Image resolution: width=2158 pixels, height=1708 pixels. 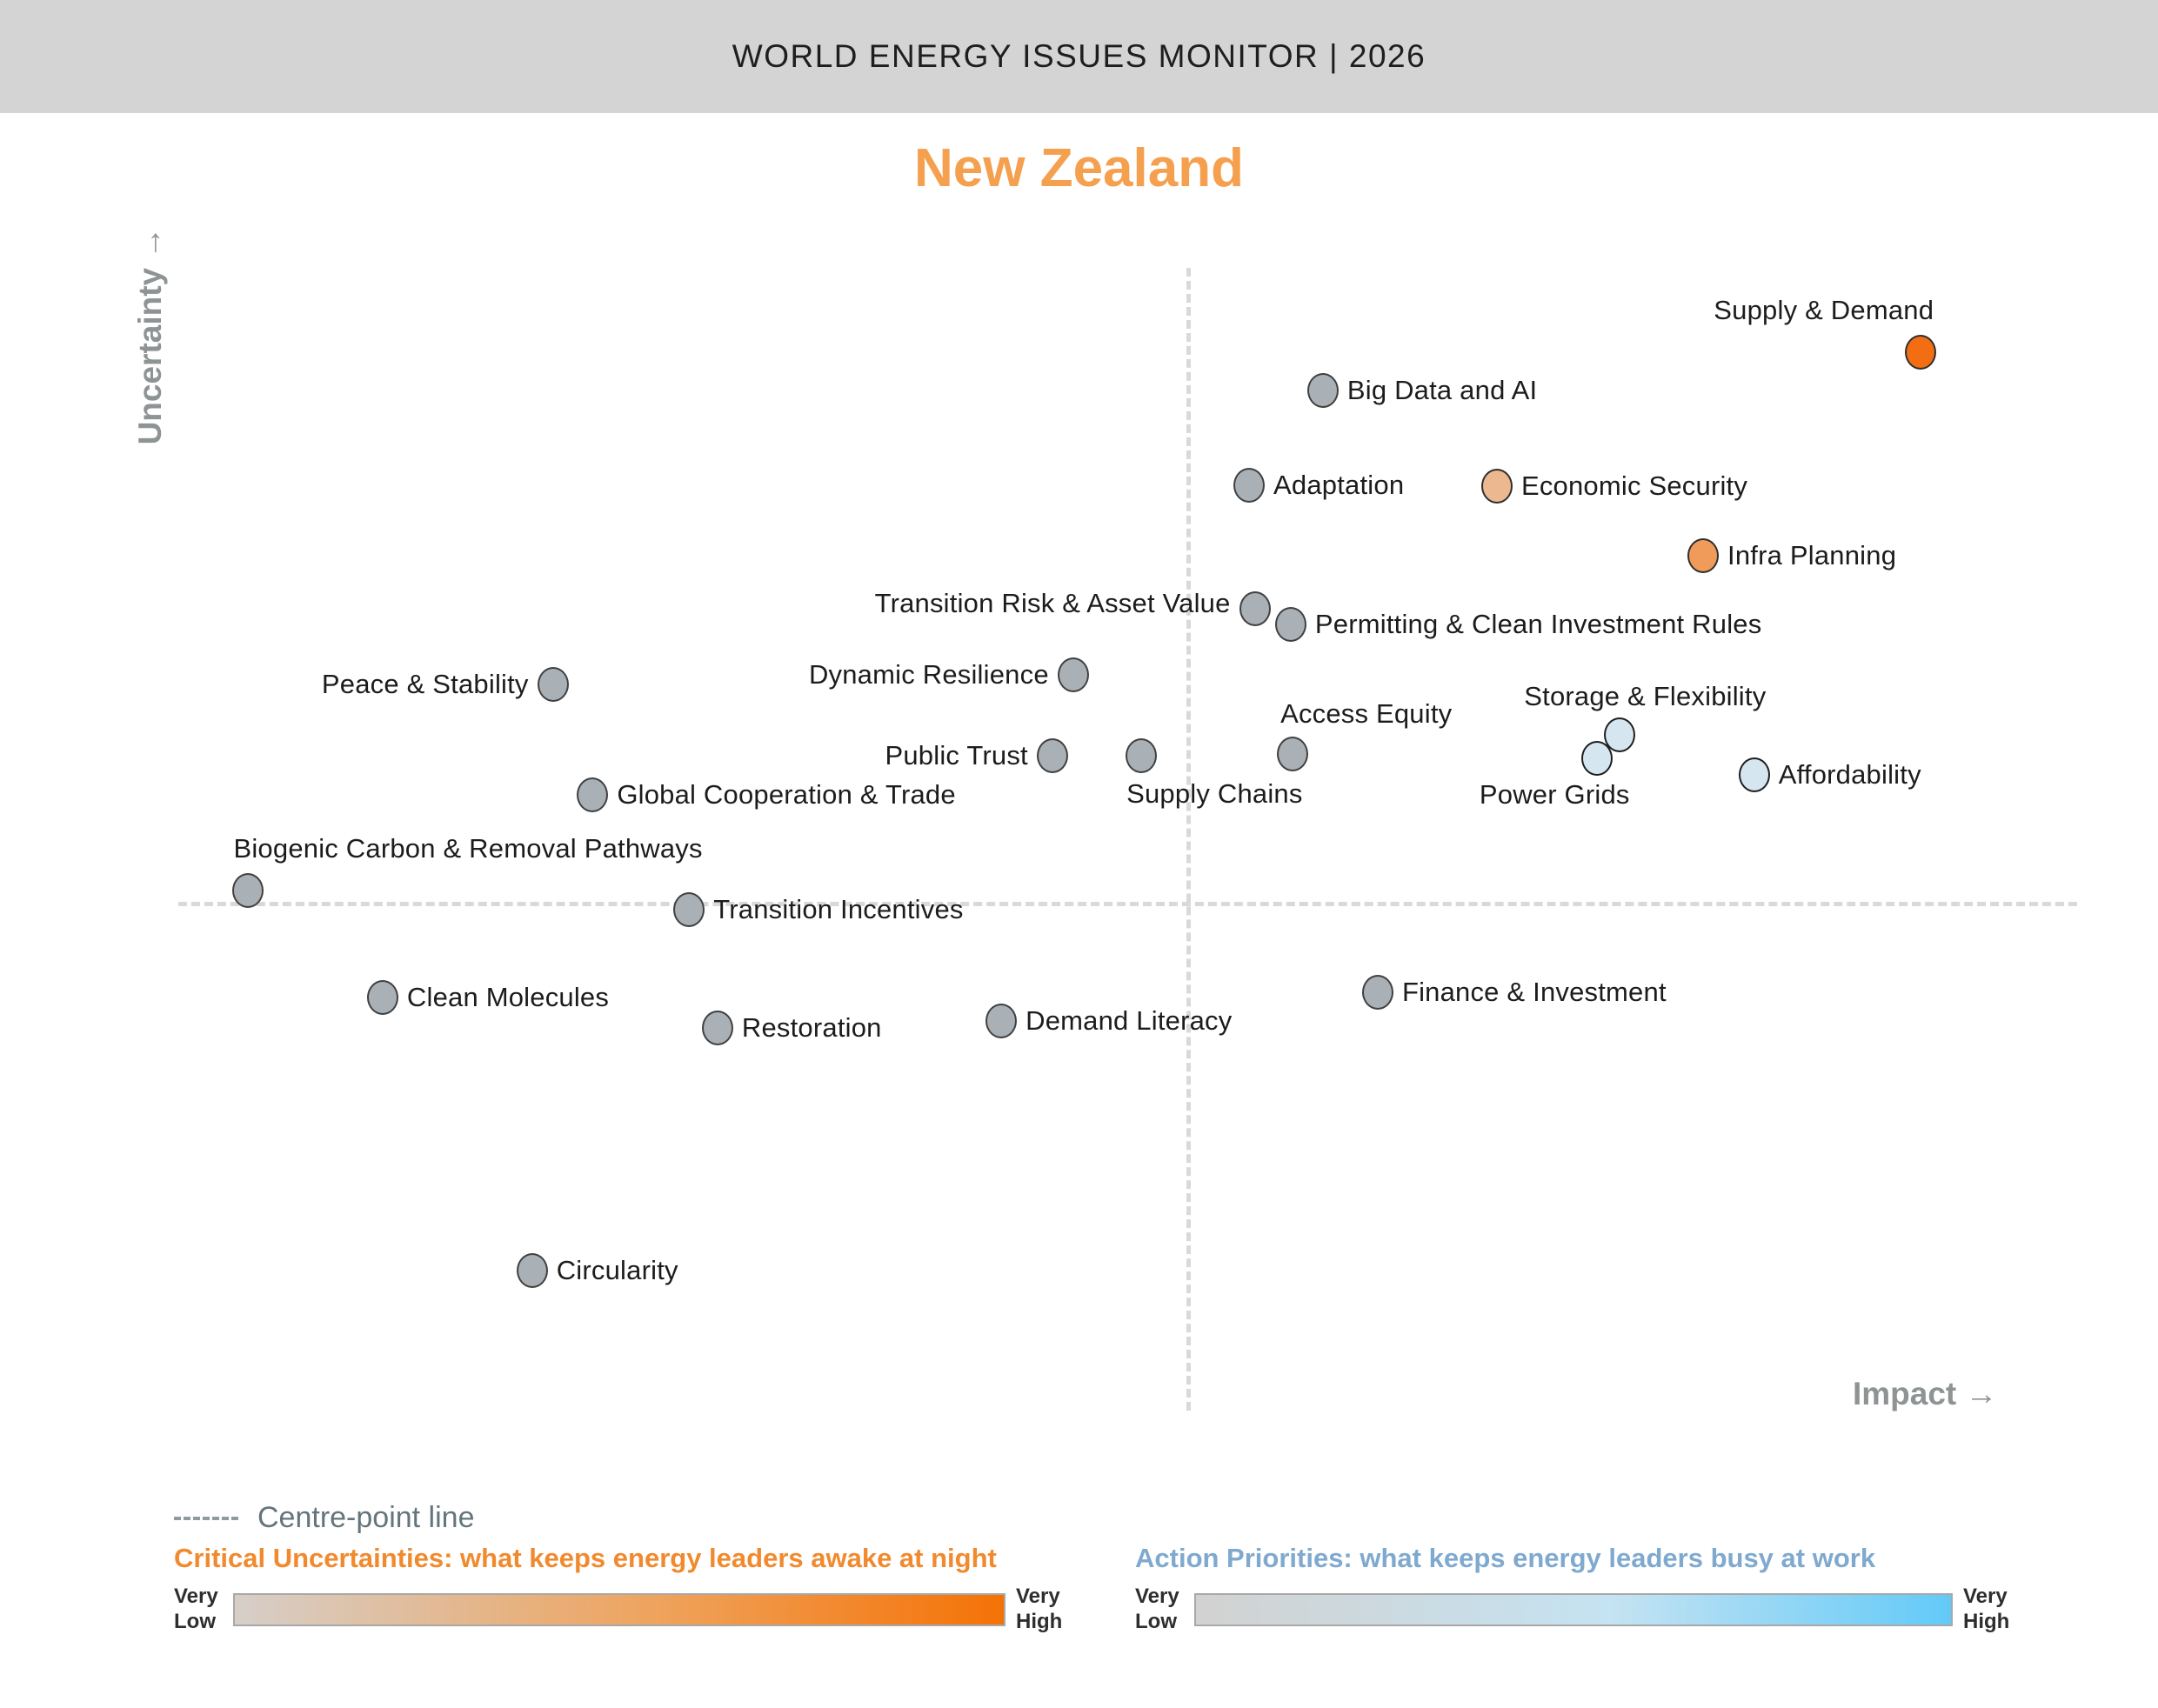 I want to click on point-dot-transition-risk-asset-value, so click(x=1255, y=609).